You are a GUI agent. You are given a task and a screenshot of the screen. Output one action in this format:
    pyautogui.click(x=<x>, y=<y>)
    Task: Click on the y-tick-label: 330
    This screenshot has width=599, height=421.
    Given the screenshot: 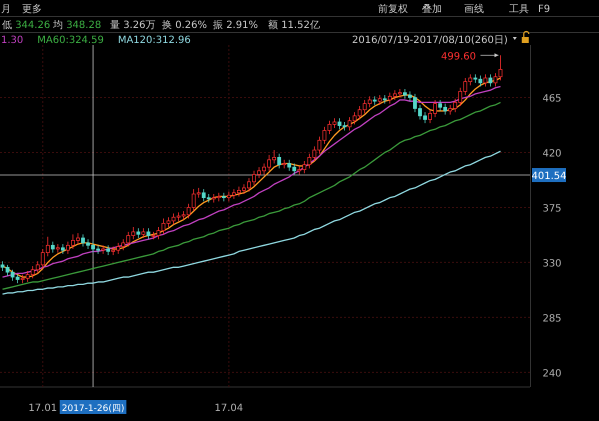 What is the action you would take?
    pyautogui.click(x=552, y=264)
    